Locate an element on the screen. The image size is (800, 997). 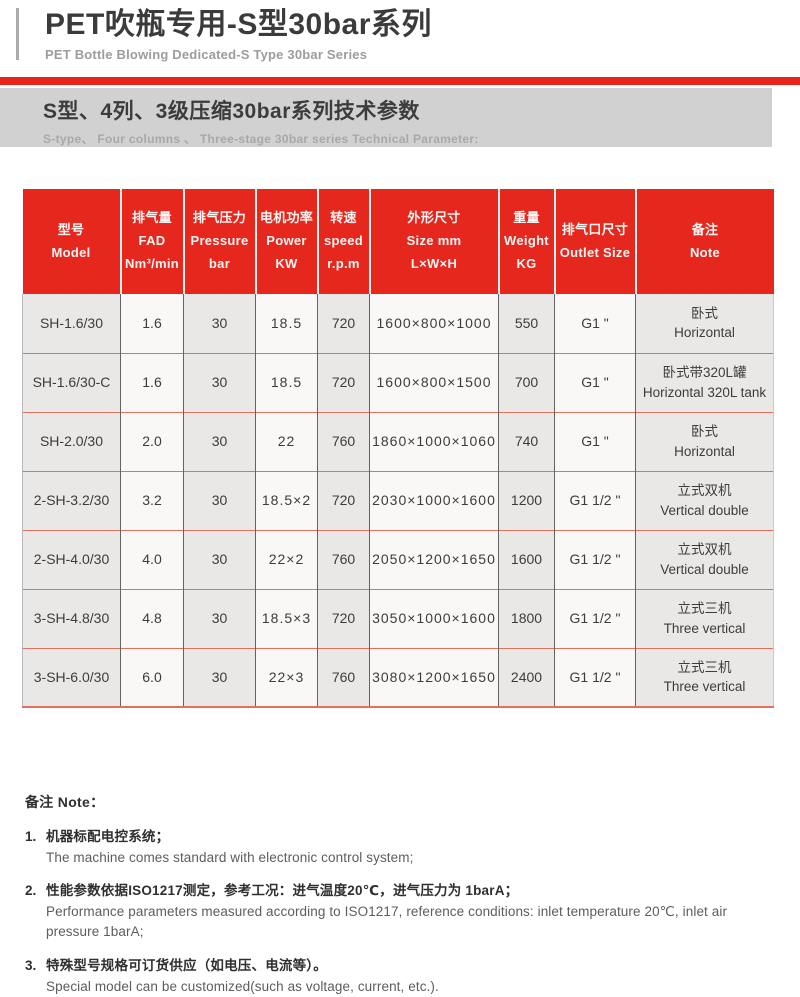
cell-line: 6.0 is located at coordinates (152, 676).